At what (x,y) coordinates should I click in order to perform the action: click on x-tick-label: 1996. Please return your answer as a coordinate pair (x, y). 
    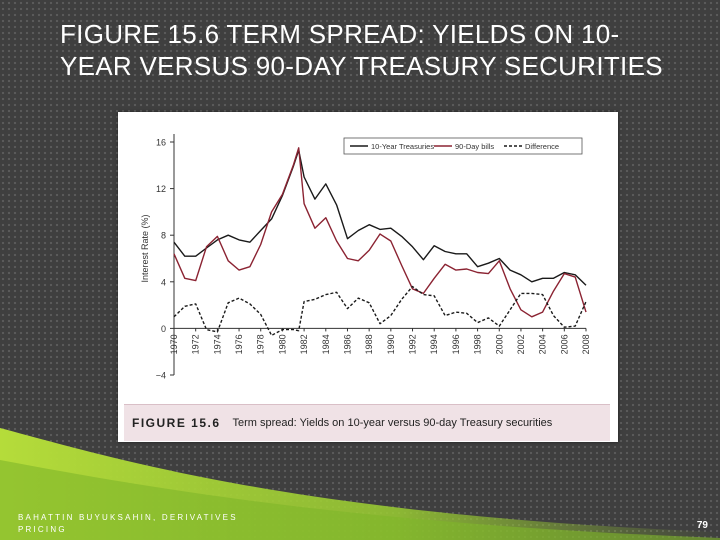
    Looking at the image, I should click on (456, 344).